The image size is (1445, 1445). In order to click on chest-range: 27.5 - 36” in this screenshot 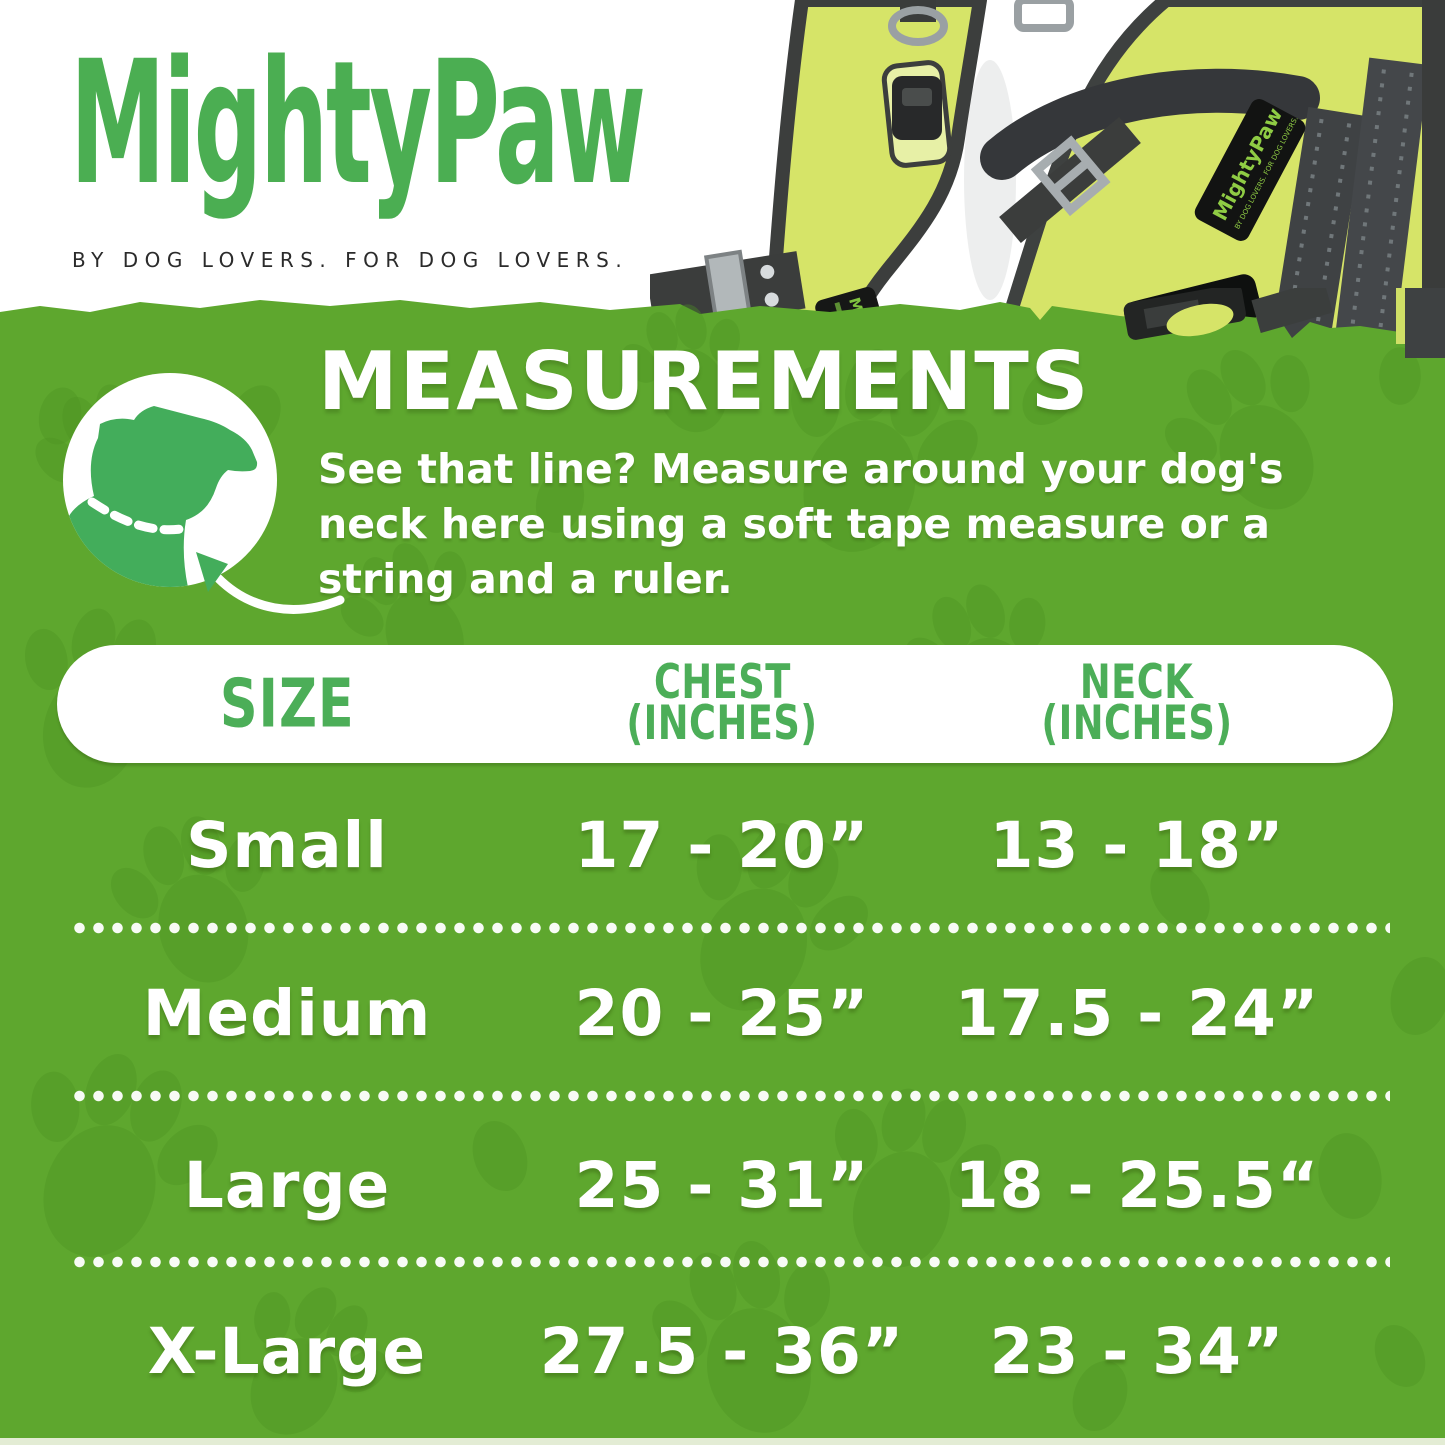, I will do `click(722, 1351)`.